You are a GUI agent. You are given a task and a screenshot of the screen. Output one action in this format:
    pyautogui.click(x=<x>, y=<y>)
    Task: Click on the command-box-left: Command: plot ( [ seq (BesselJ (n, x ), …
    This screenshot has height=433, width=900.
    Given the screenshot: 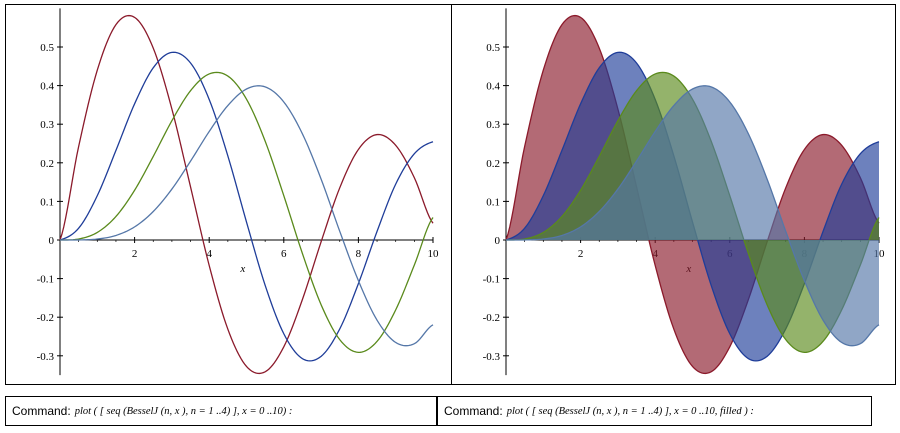 What is the action you would take?
    pyautogui.click(x=221, y=411)
    